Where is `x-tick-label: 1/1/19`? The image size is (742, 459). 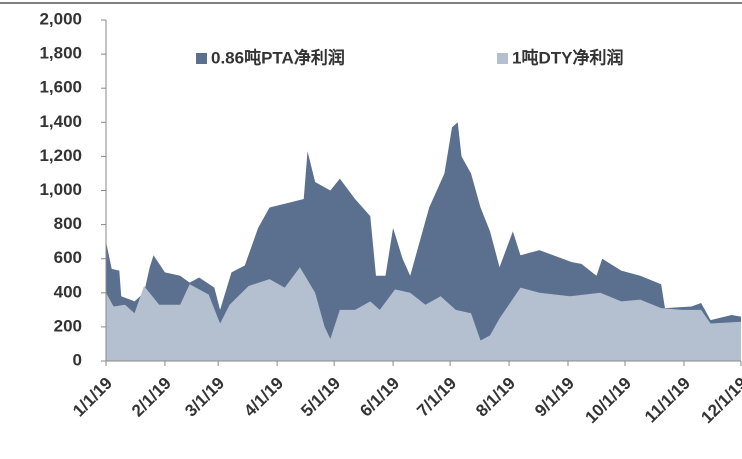
x-tick-label: 1/1/19 is located at coordinates (92, 397).